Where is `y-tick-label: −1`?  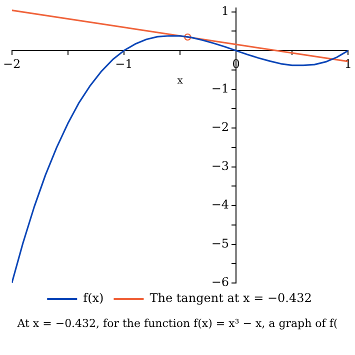
y-tick-label: −1 is located at coordinates (220, 88).